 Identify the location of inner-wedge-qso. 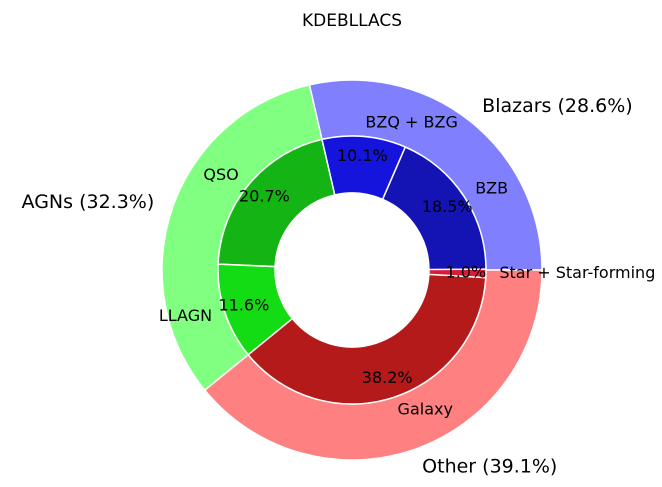
(276, 203).